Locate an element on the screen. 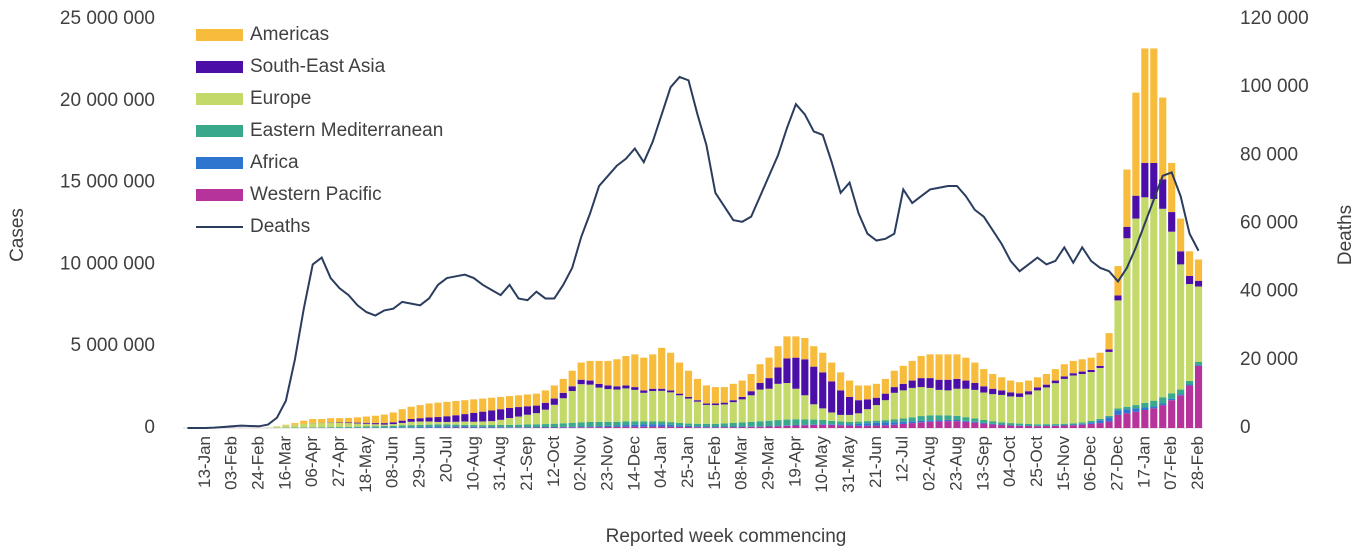 The image size is (1363, 548). x-tick-label: 04-Oct is located at coordinates (1009, 461).